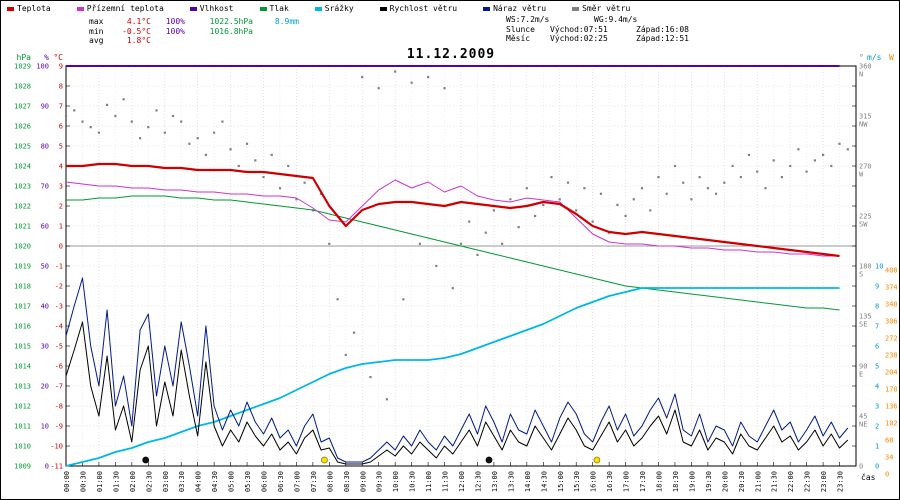 The height and width of the screenshot is (500, 900). What do you see at coordinates (380, 481) in the screenshot?
I see `svg-text: 09:30` at bounding box center [380, 481].